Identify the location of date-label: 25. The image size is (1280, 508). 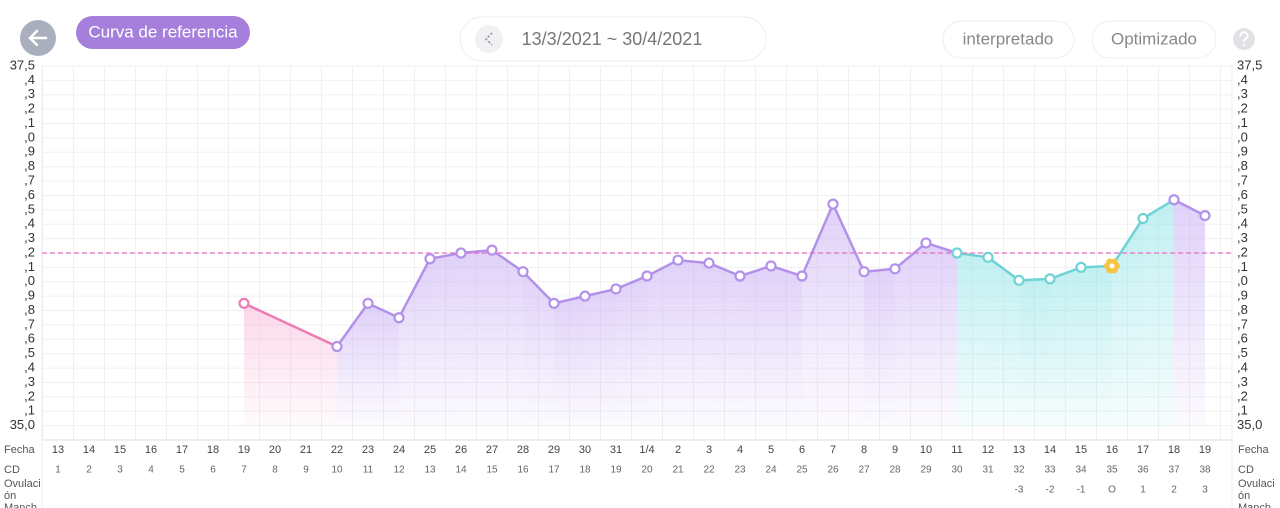
(430, 450).